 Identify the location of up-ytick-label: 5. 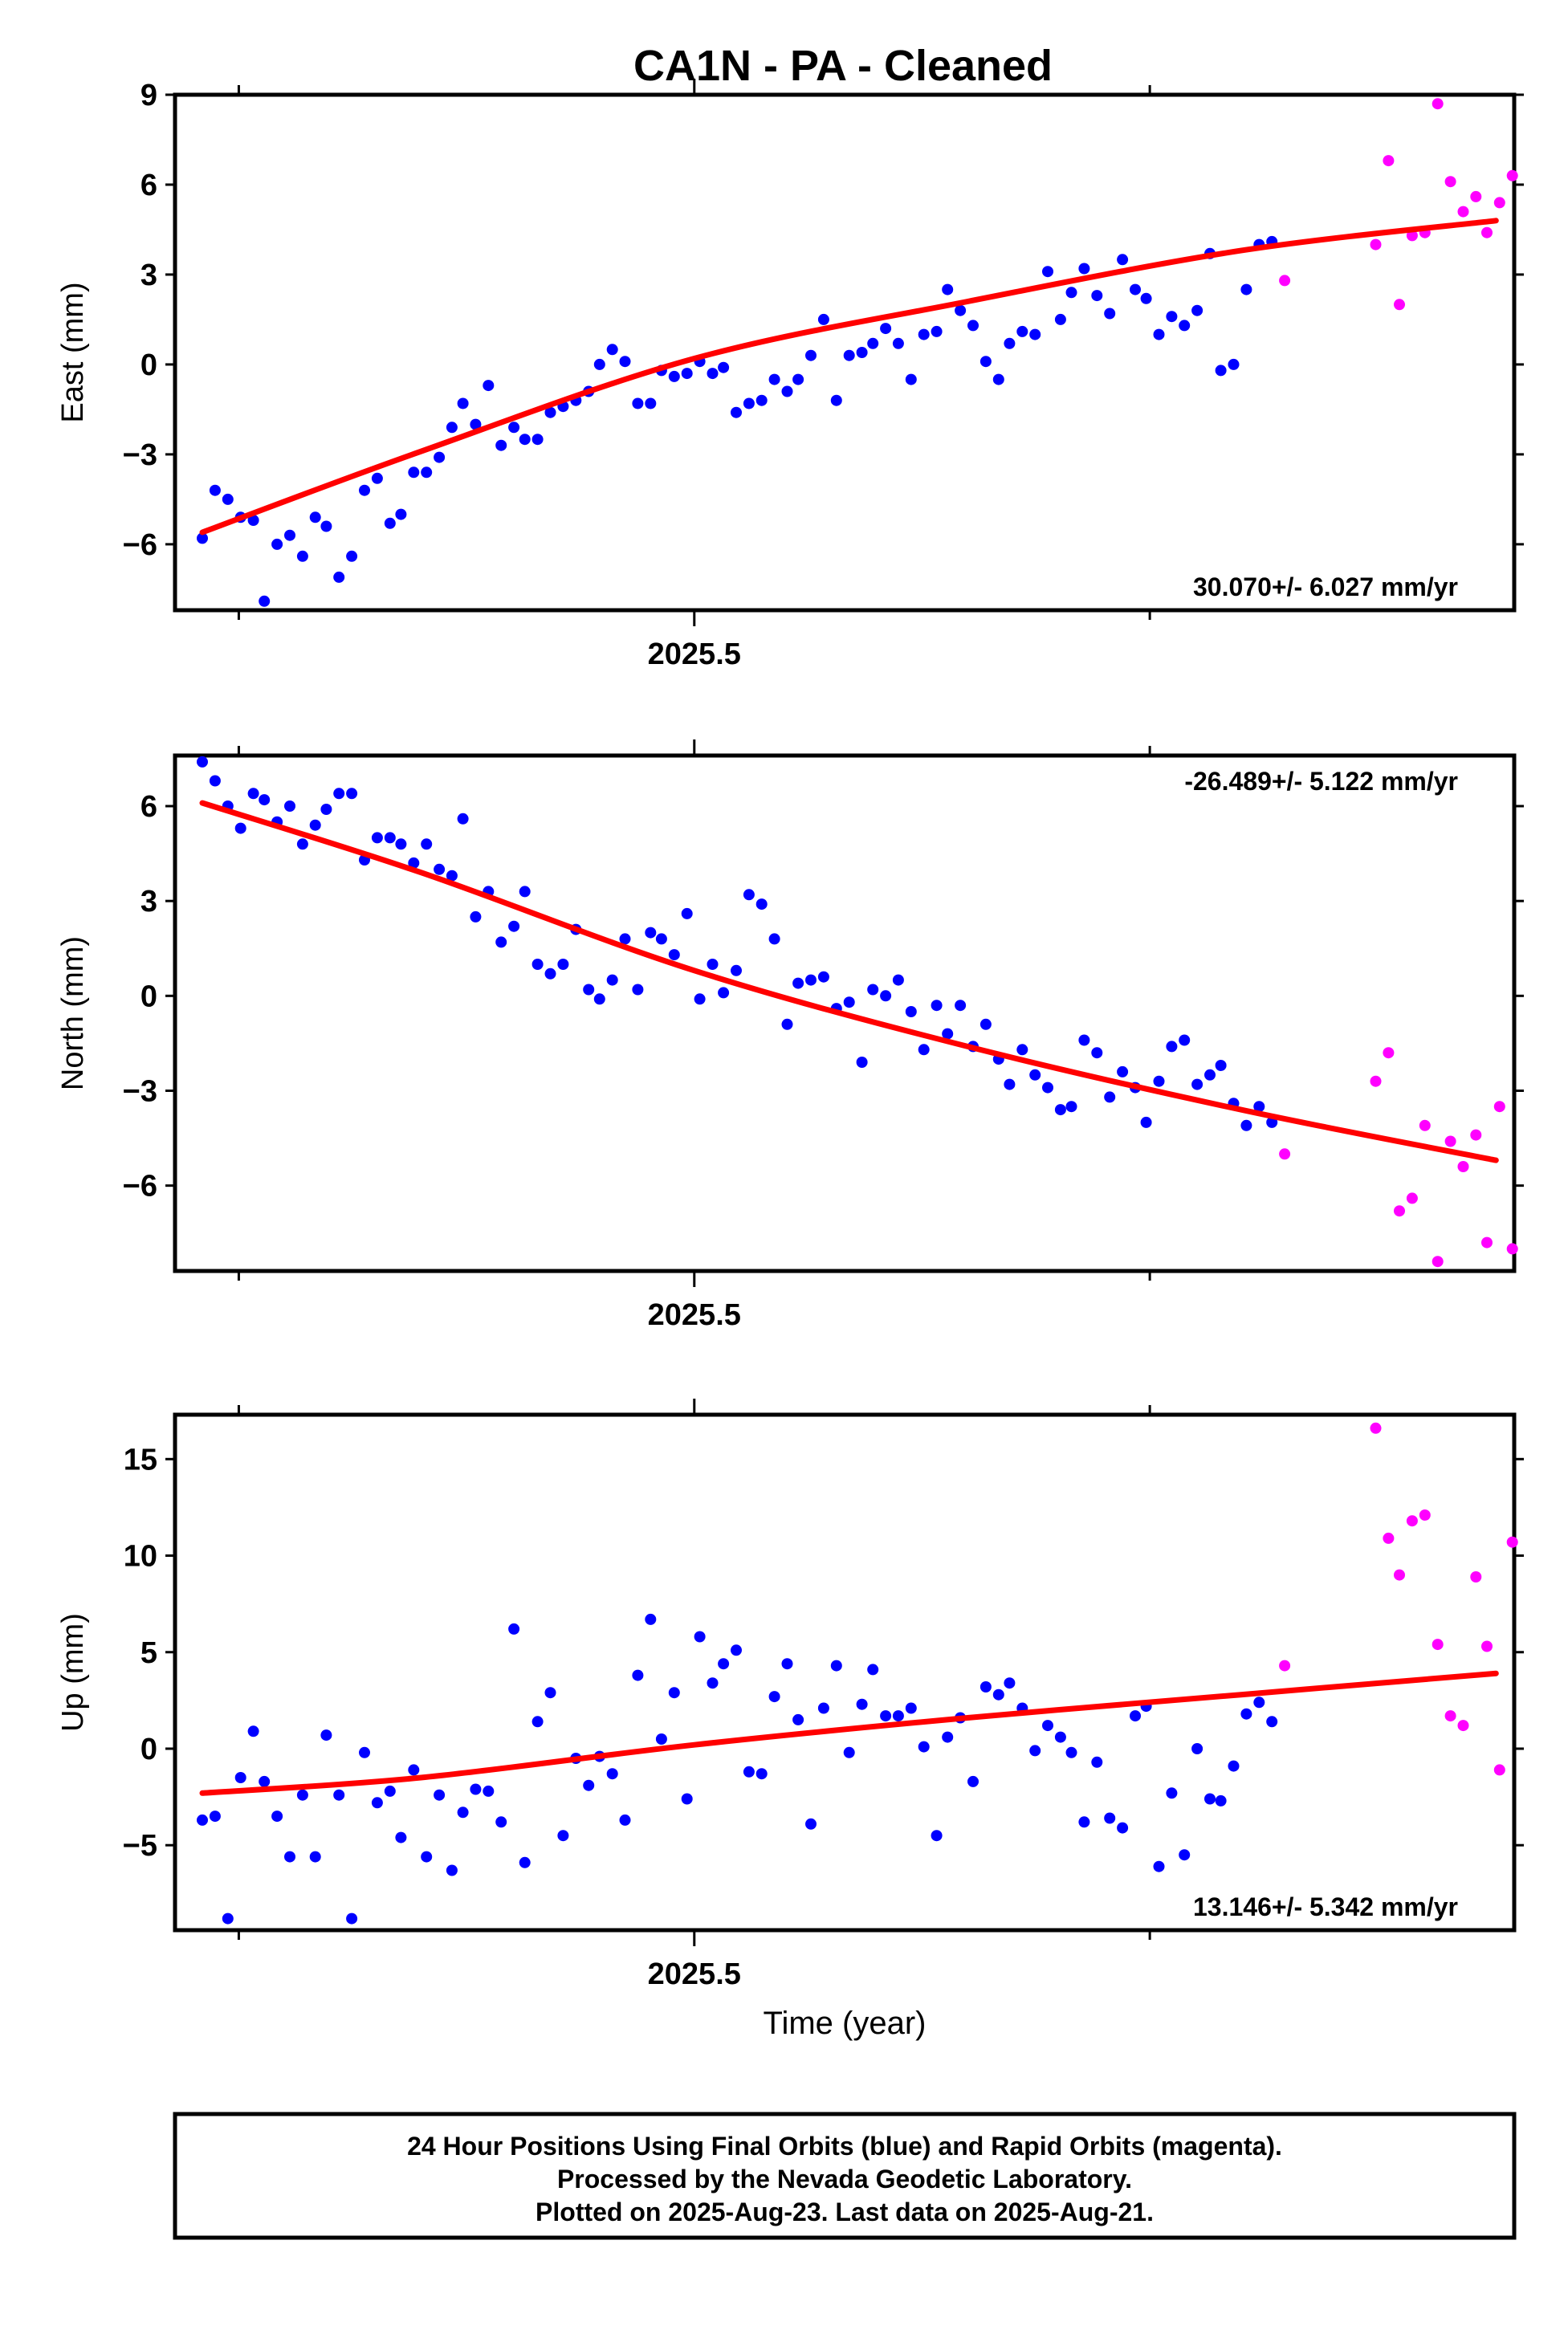
(149, 1653).